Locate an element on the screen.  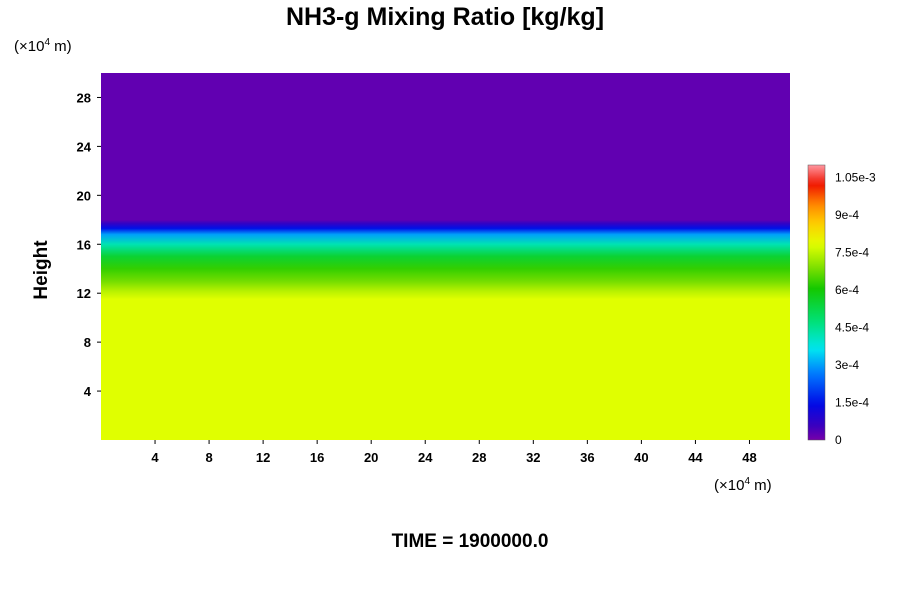
y-tick-label: 24 is located at coordinates (84, 146).